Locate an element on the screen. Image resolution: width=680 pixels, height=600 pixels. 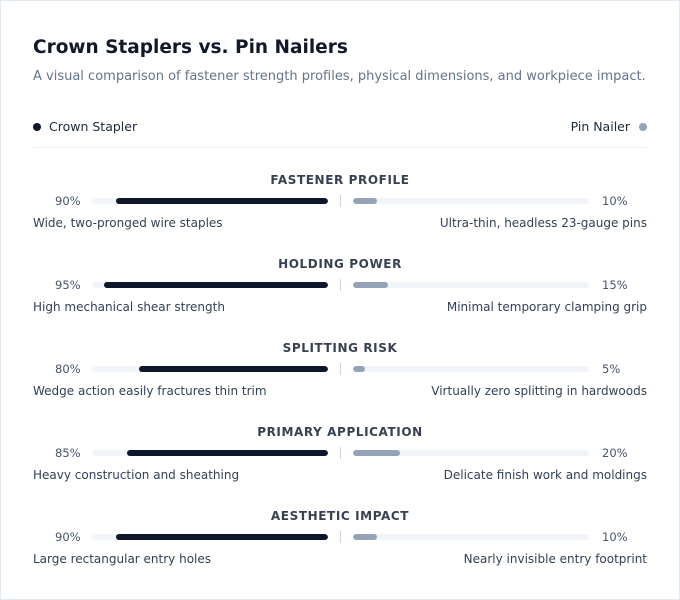
pin-nailer-description: Virtually zero splitting in hardwoods is located at coordinates (539, 391).